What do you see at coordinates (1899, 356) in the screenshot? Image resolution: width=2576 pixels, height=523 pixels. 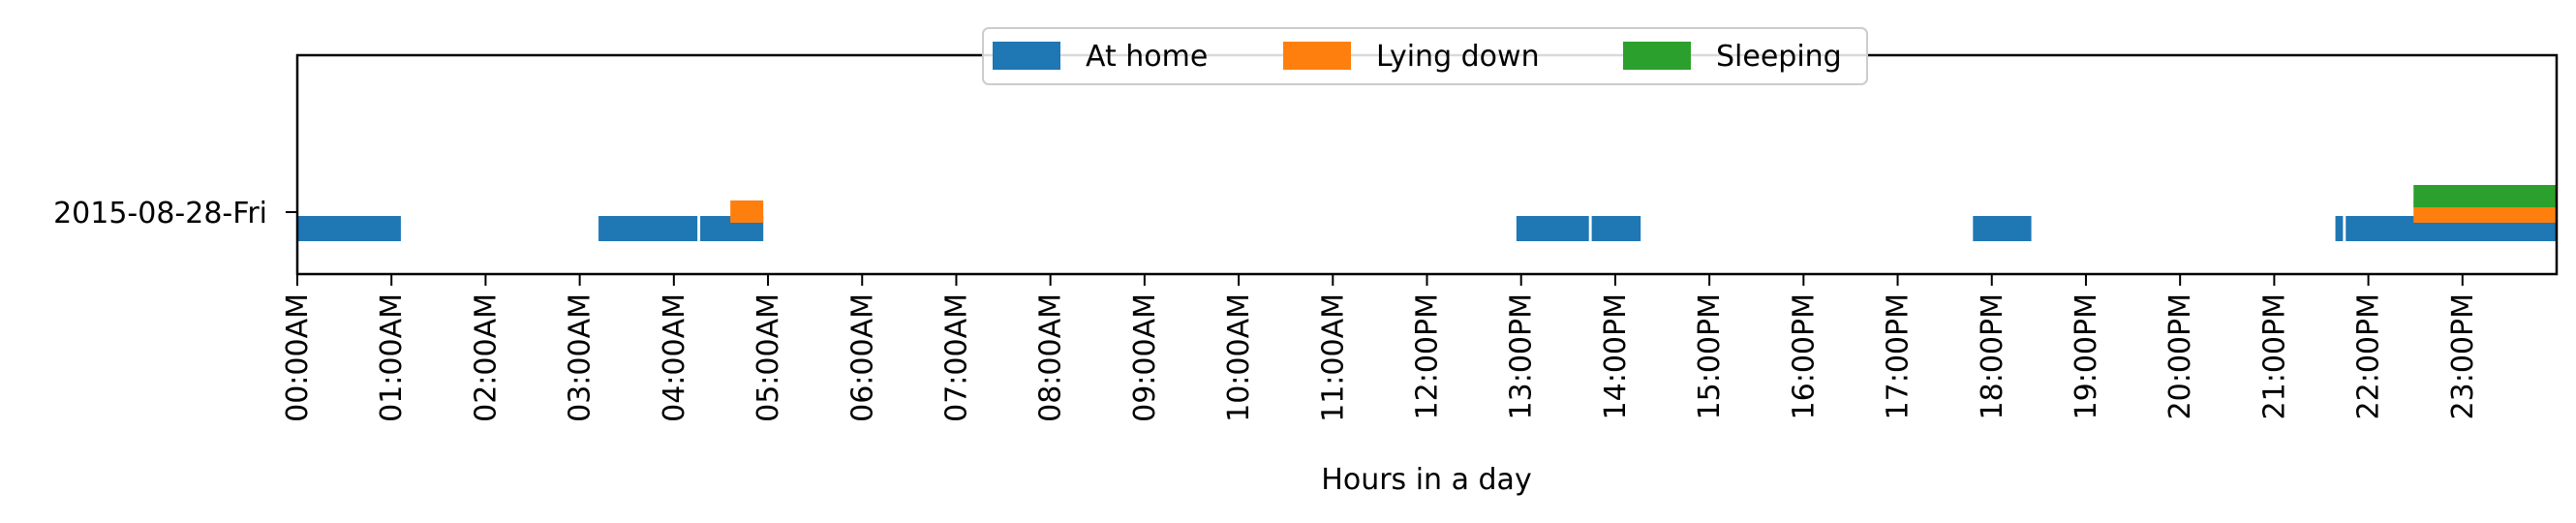 I see `x-tick-label: 17:00PM` at bounding box center [1899, 356].